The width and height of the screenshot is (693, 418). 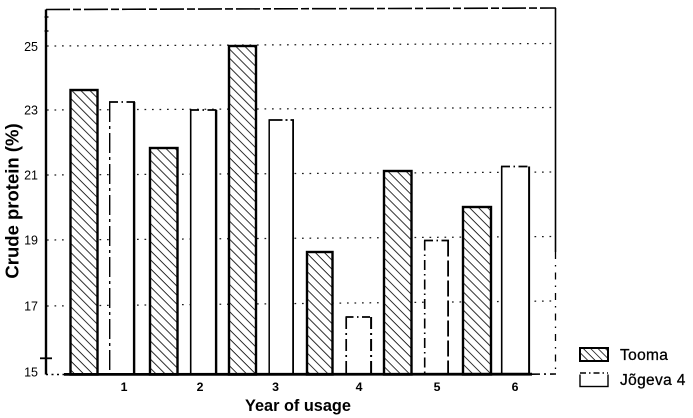 What do you see at coordinates (359, 387) in the screenshot?
I see `svg-text: 4` at bounding box center [359, 387].